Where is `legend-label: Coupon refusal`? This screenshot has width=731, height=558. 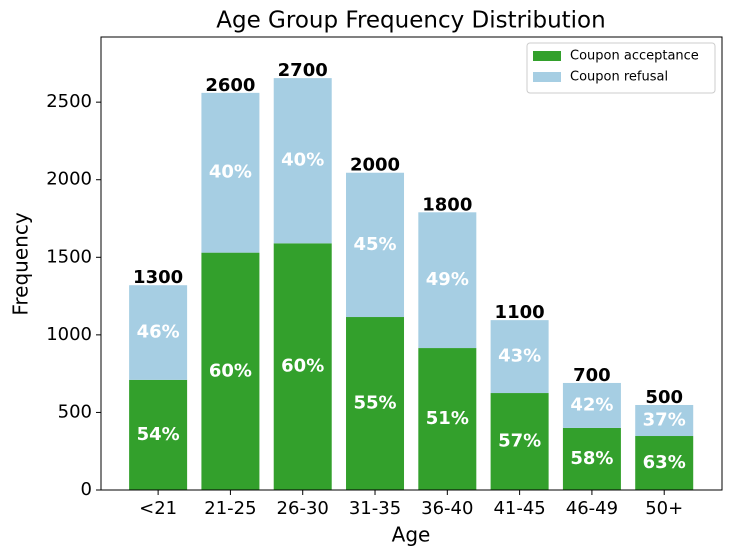
legend-label: Coupon refusal is located at coordinates (619, 77).